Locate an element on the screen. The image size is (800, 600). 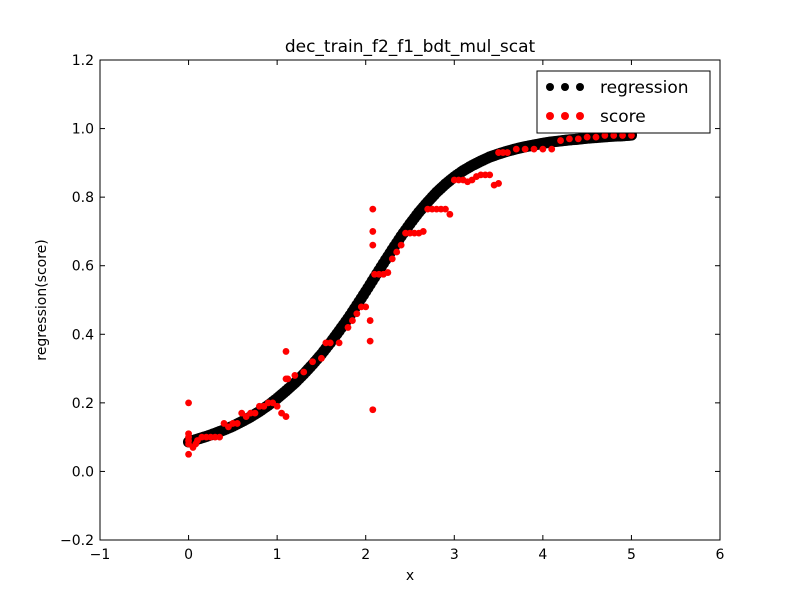
y-tick-label: 1.2 is located at coordinates (83, 61).